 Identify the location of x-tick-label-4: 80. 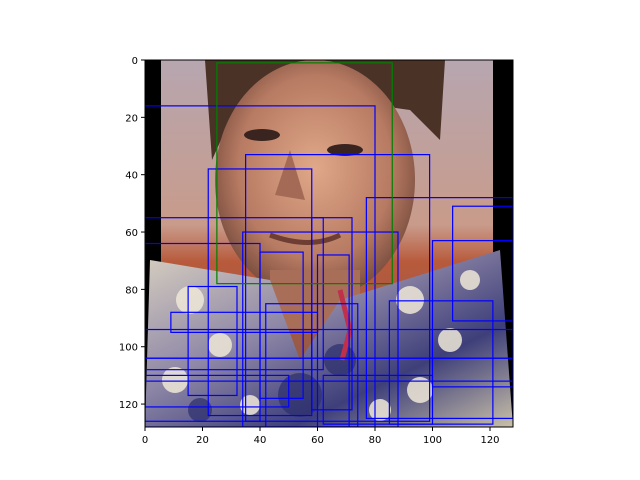
(375, 440).